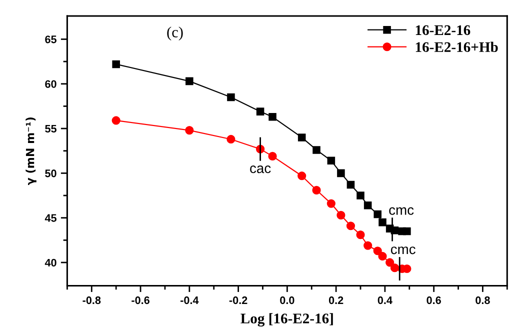  I want to click on y-tick-label: 55, so click(50, 128).